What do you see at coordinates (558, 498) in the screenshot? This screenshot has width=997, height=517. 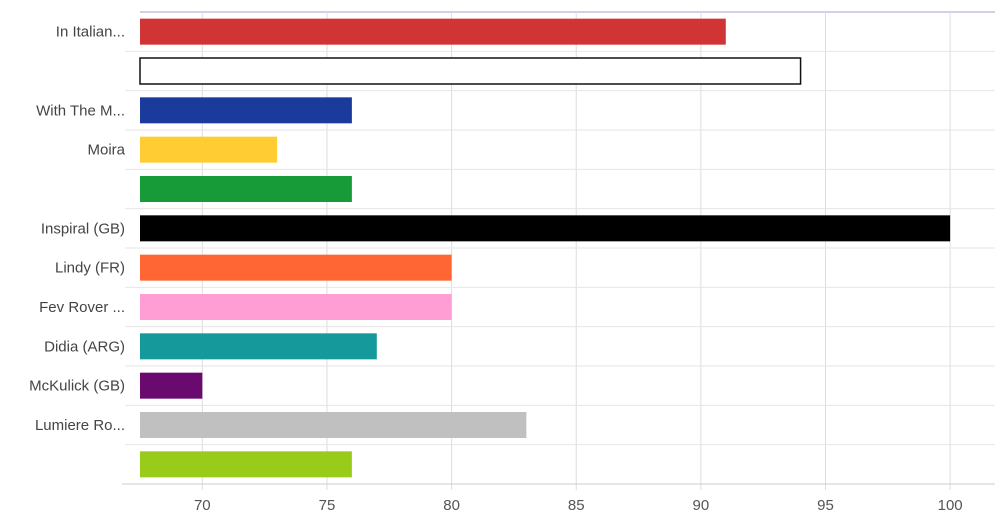 I see `axis-layer: 70 75 80 85 90 95 100` at bounding box center [558, 498].